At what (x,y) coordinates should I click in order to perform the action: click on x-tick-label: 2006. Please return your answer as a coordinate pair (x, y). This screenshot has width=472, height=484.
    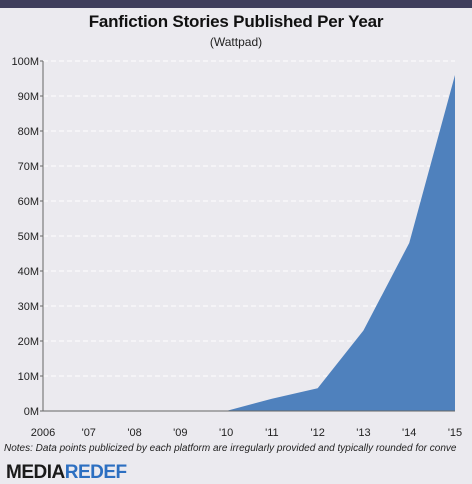
    Looking at the image, I should click on (43, 433).